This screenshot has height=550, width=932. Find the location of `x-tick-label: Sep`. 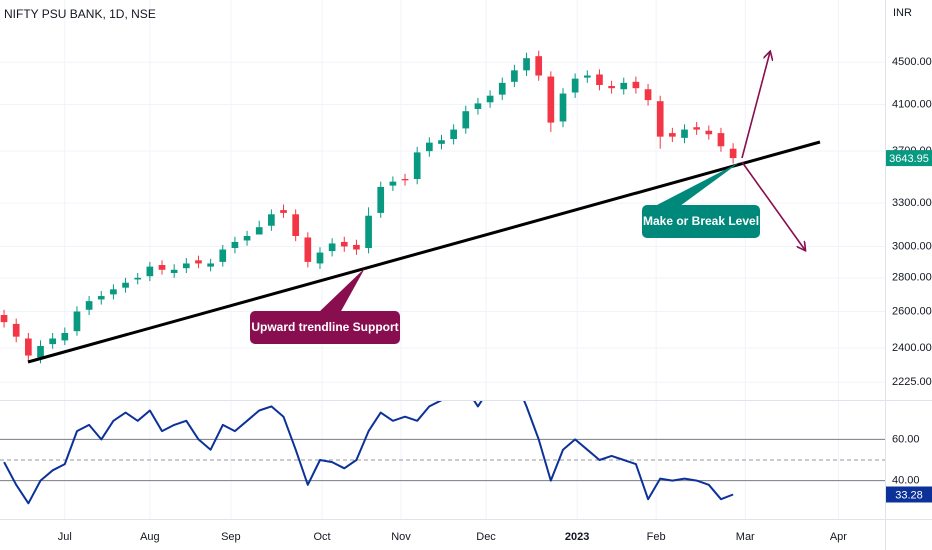

x-tick-label: Sep is located at coordinates (231, 537).